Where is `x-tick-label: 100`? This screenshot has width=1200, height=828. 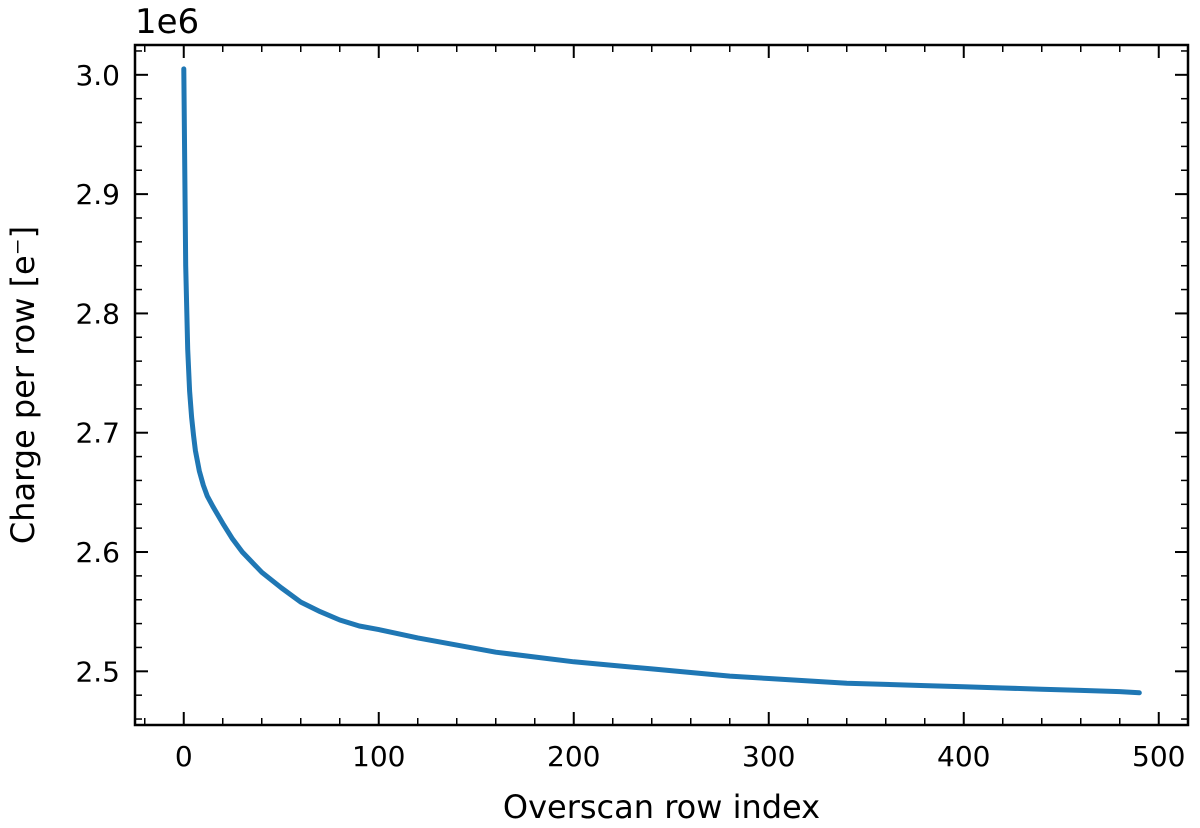 x-tick-label: 100 is located at coordinates (378, 756).